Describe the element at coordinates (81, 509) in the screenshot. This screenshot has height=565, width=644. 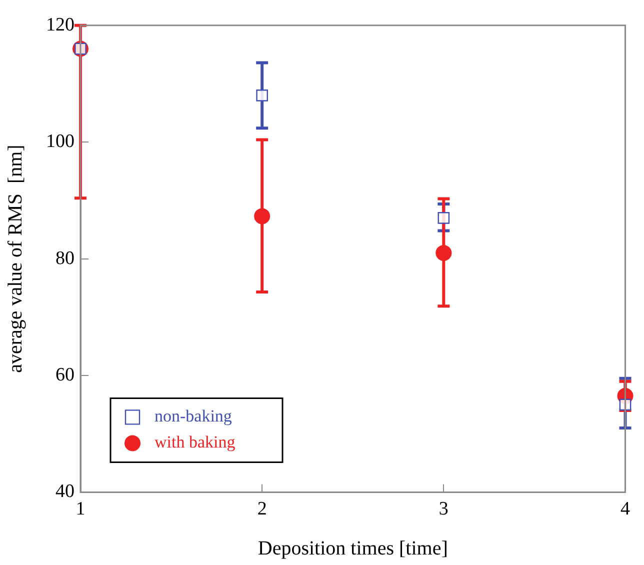
I see `x-tick-label: 1` at that location.